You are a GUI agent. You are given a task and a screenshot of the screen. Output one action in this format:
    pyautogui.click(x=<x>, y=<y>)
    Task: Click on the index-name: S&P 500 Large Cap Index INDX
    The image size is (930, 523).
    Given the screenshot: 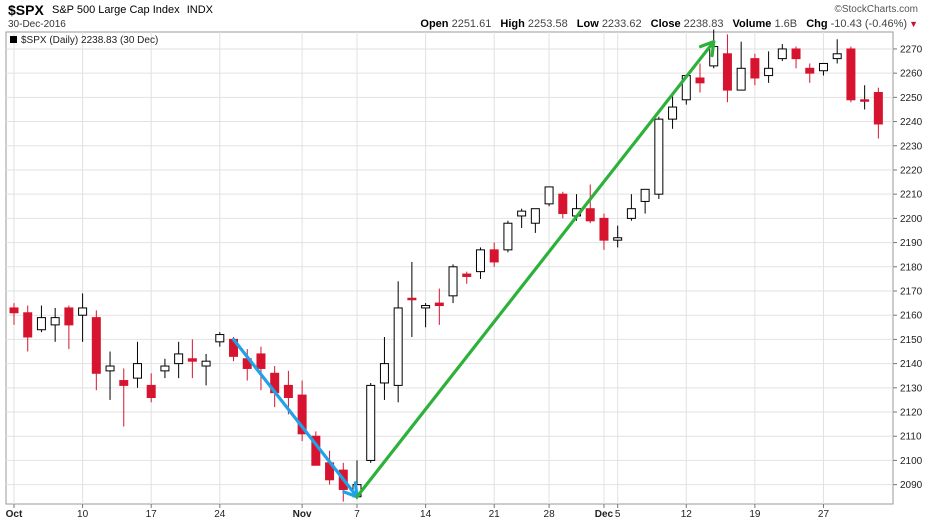 What is the action you would take?
    pyautogui.click(x=132, y=10)
    